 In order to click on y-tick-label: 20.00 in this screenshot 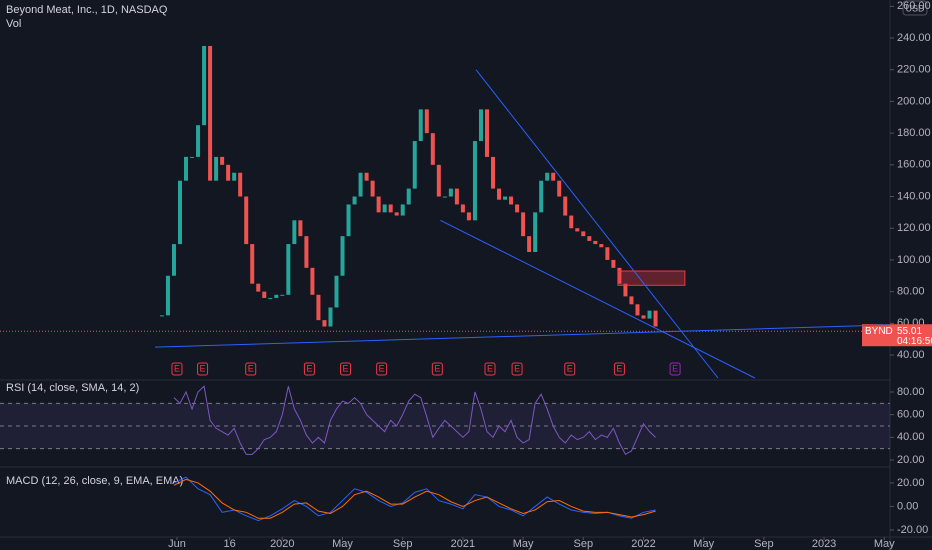, I will do `click(911, 483)`.